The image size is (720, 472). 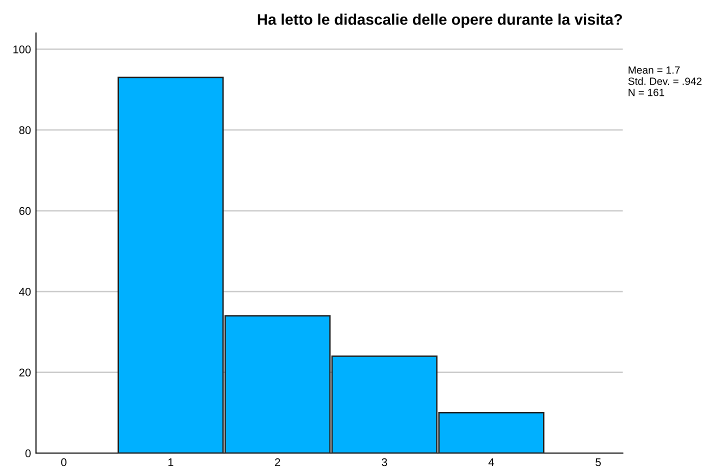 I want to click on y-tick-label: 100, so click(x=22, y=49).